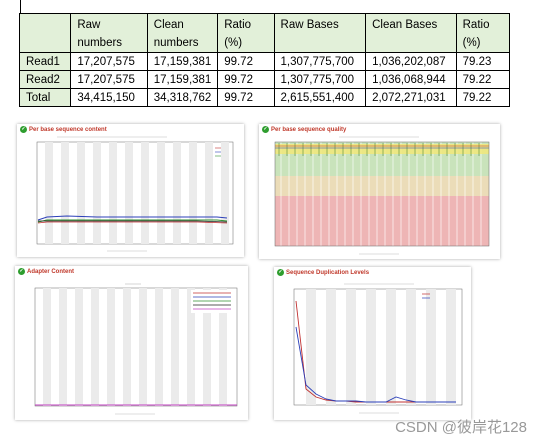 Image resolution: width=541 pixels, height=447 pixels. What do you see at coordinates (461, 427) in the screenshot?
I see `csdn-watermark: CSDN @彼岸花128` at bounding box center [461, 427].